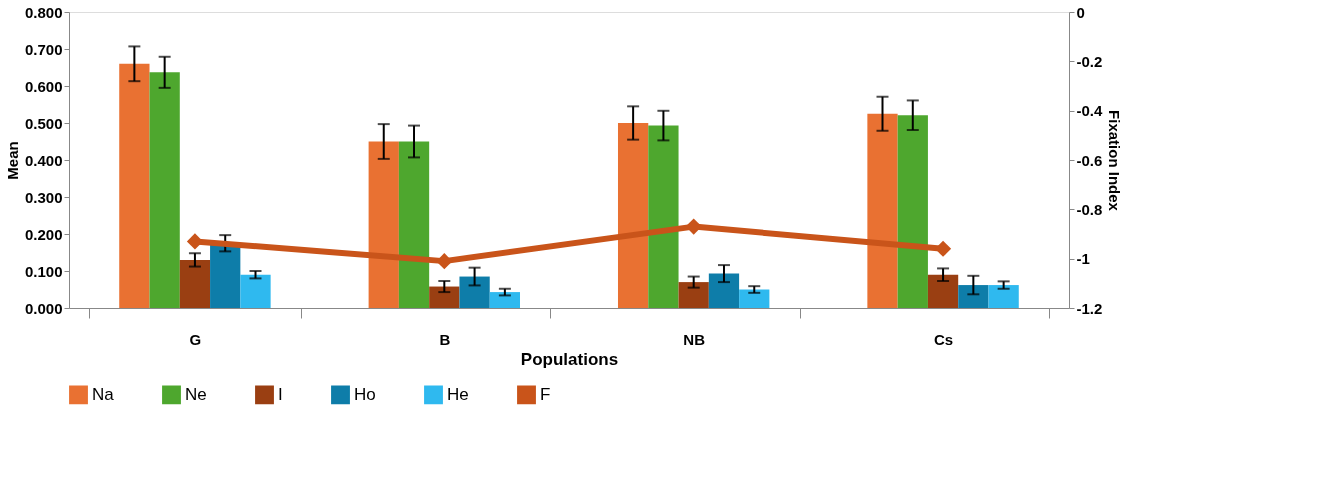 This screenshot has height=489, width=1318. Describe the element at coordinates (43, 86) in the screenshot. I see `y-tick-label: 0.600` at that location.